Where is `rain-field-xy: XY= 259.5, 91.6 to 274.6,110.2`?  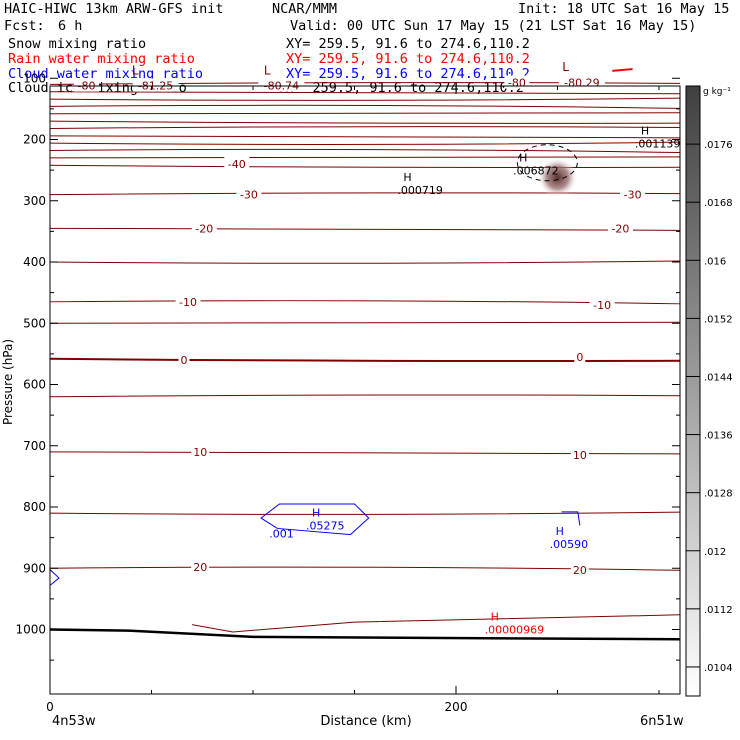
rain-field-xy: XY= 259.5, 91.6 to 274.6,110.2 is located at coordinates (408, 59).